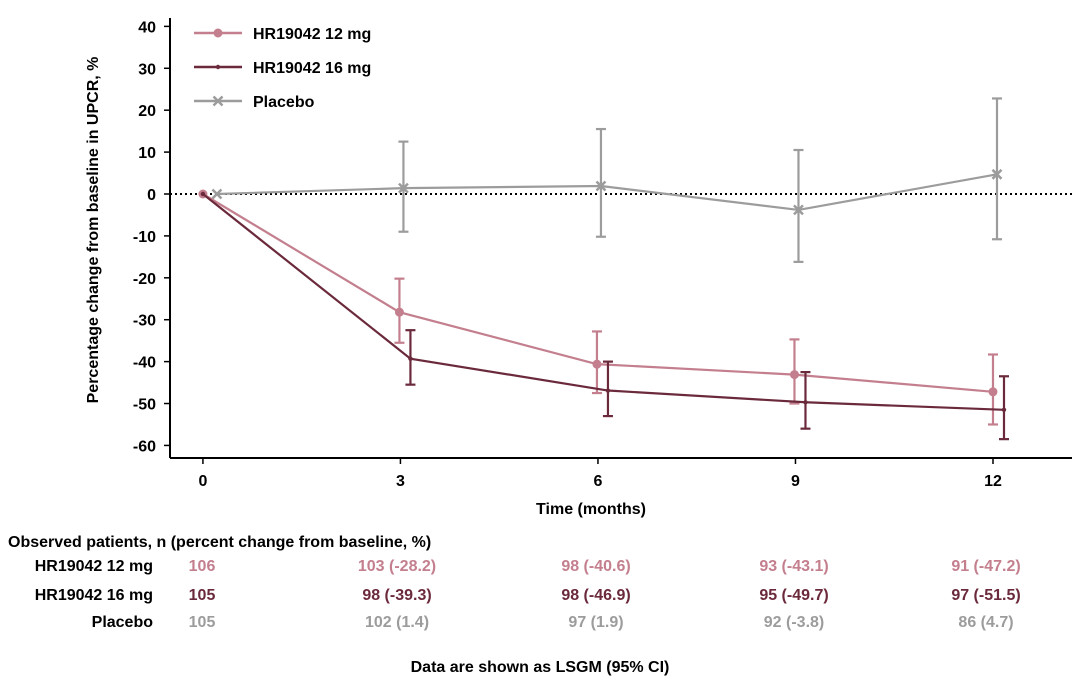  Describe the element at coordinates (147, 27) in the screenshot. I see `y-tick-label: 40` at that location.